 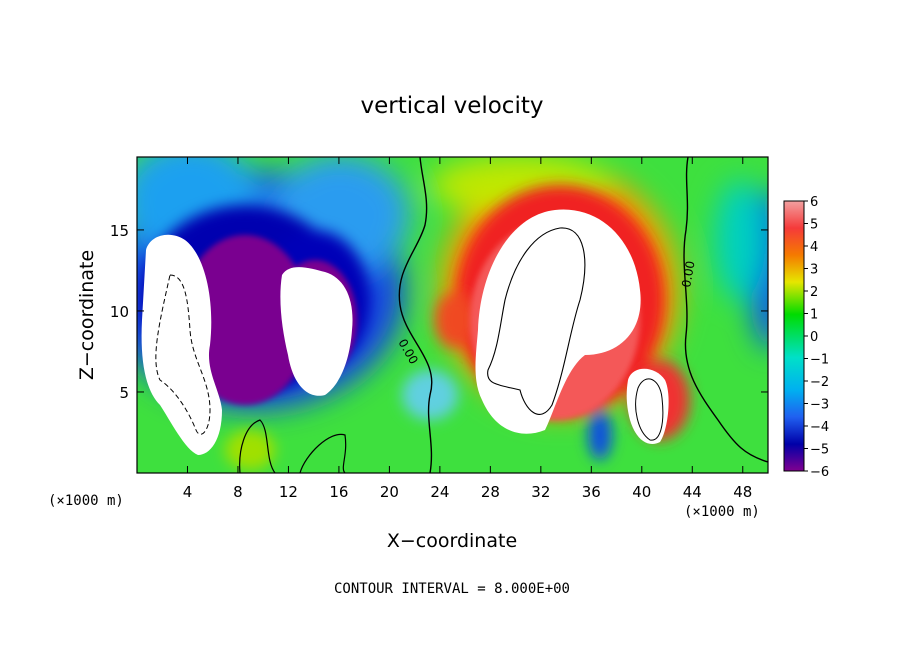 What do you see at coordinates (814, 292) in the screenshot?
I see `colorbar-tick-label: 2` at bounding box center [814, 292].